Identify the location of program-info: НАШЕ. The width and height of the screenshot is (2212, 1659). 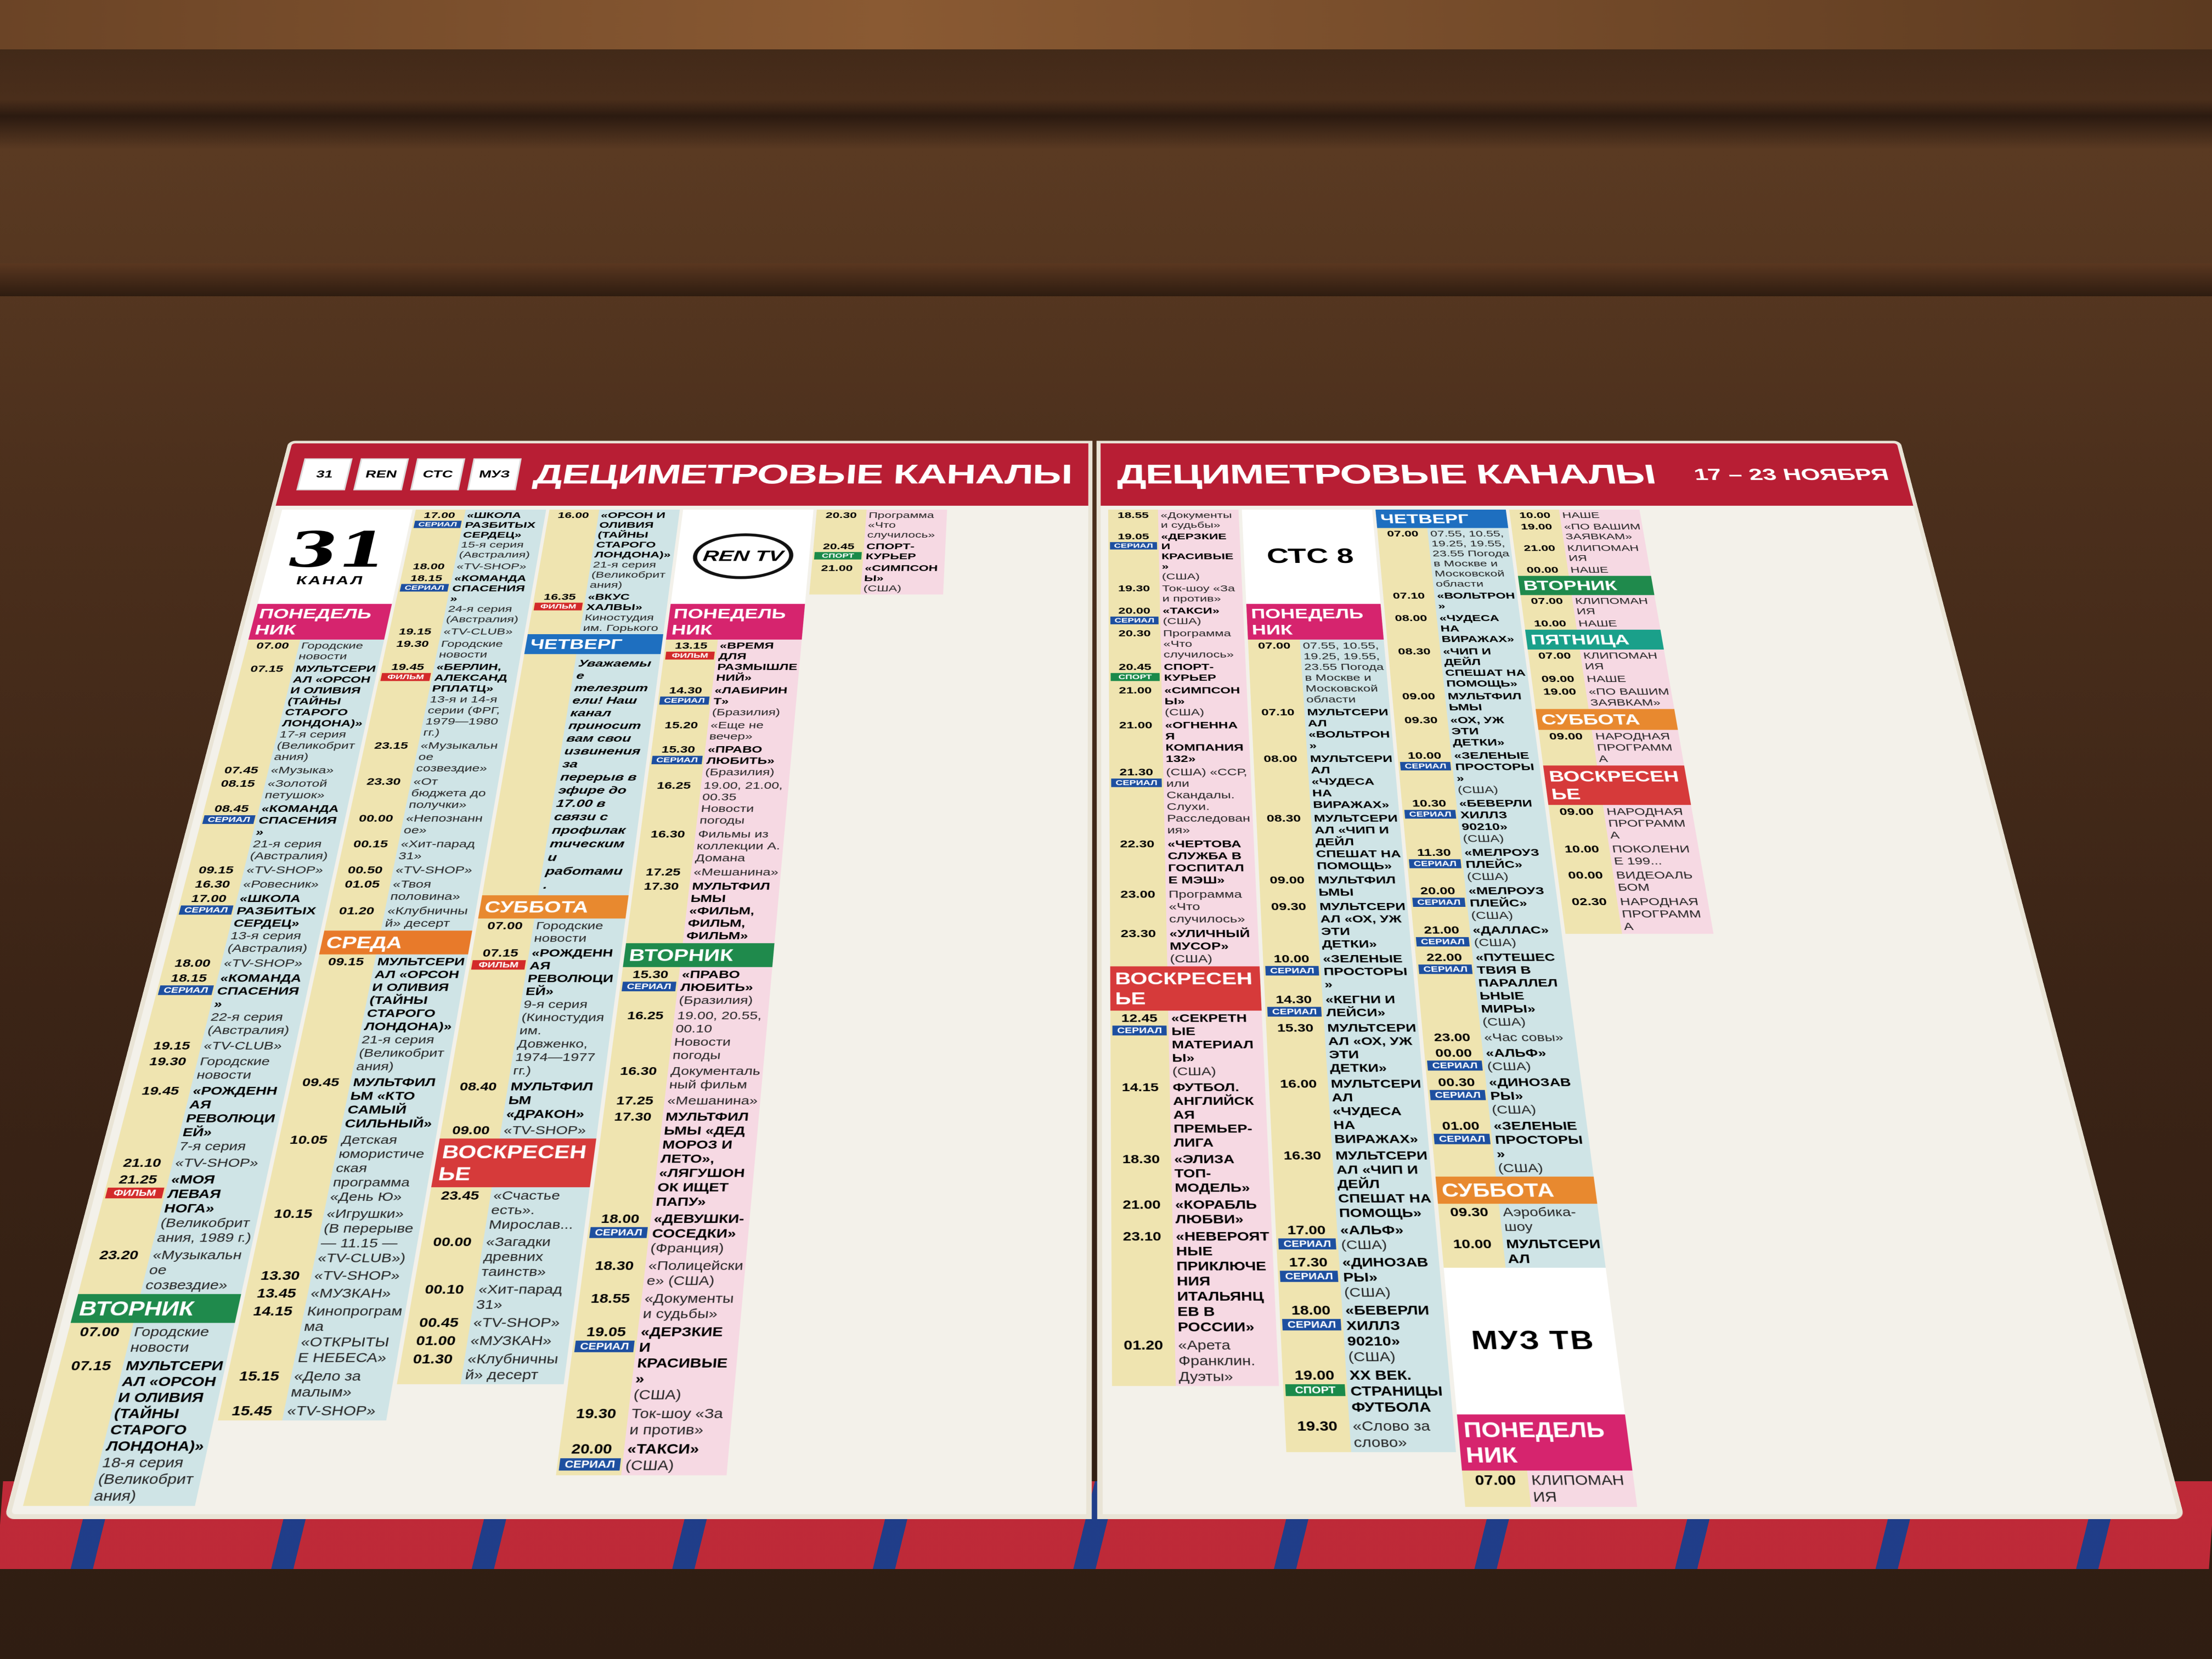
(1617, 623).